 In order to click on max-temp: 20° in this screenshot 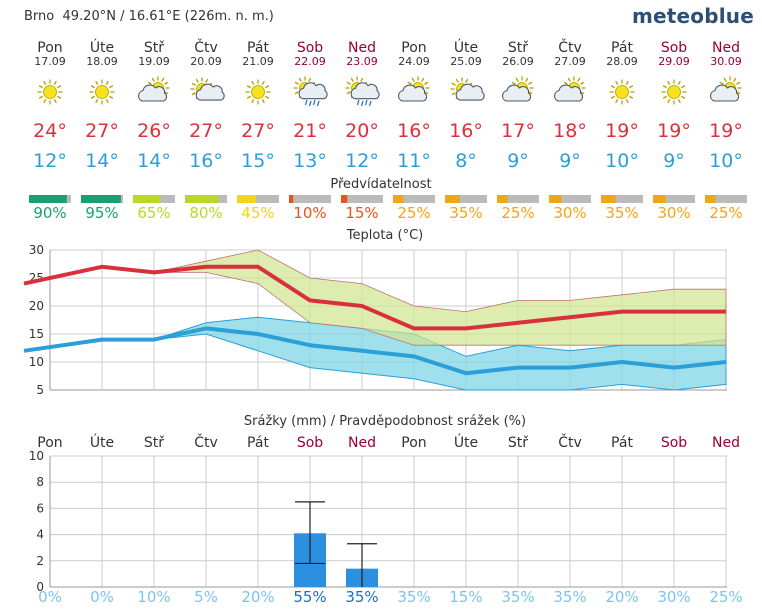, I will do `click(362, 131)`.